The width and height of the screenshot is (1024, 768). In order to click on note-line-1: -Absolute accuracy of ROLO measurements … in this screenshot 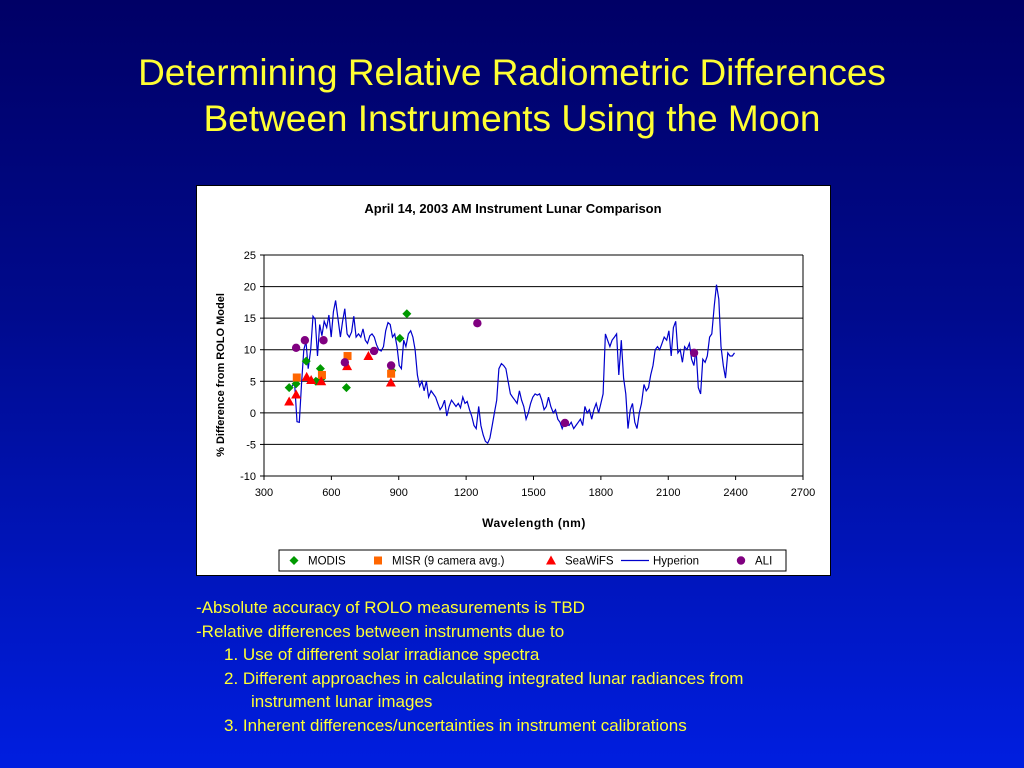, I will do `click(390, 607)`.